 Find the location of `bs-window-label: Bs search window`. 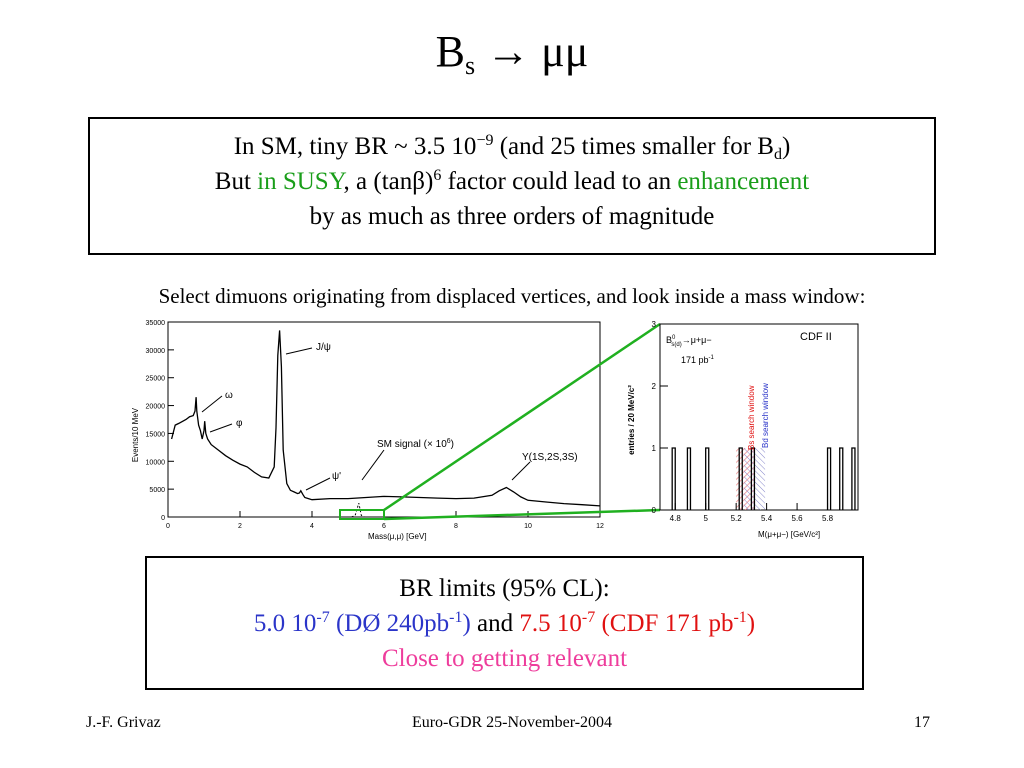

bs-window-label: Bs search window is located at coordinates (751, 417).